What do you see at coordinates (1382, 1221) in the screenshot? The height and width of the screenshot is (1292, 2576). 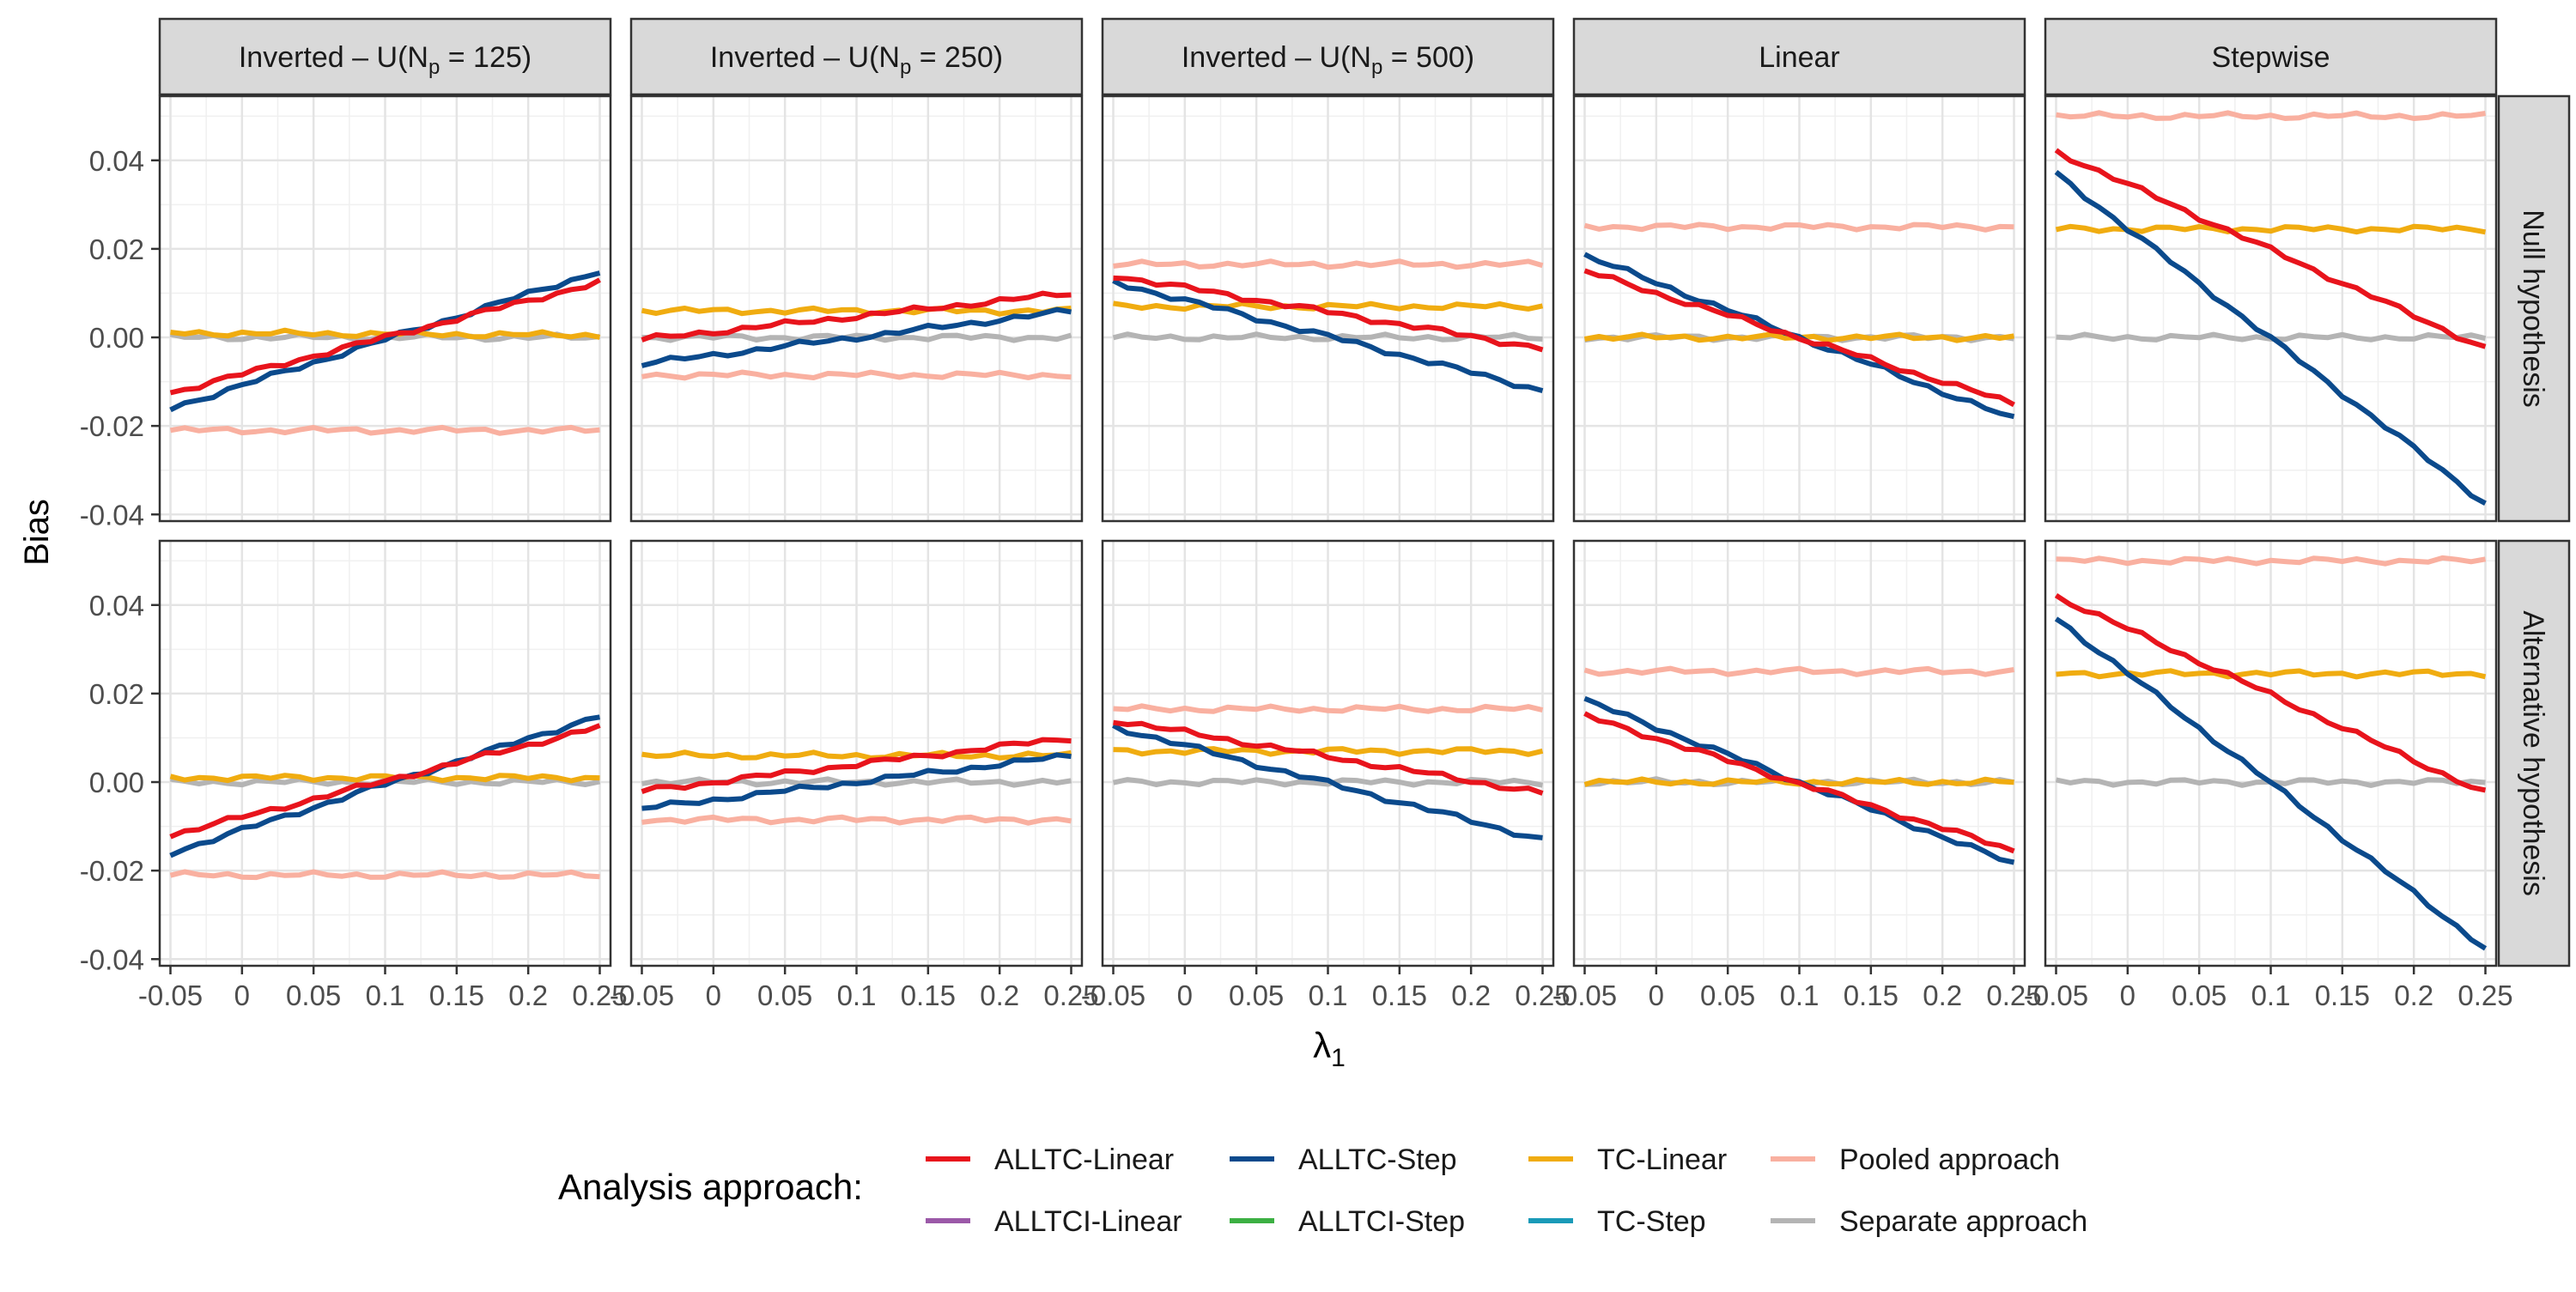 I see `legend-label: ALLTCI-Step` at bounding box center [1382, 1221].